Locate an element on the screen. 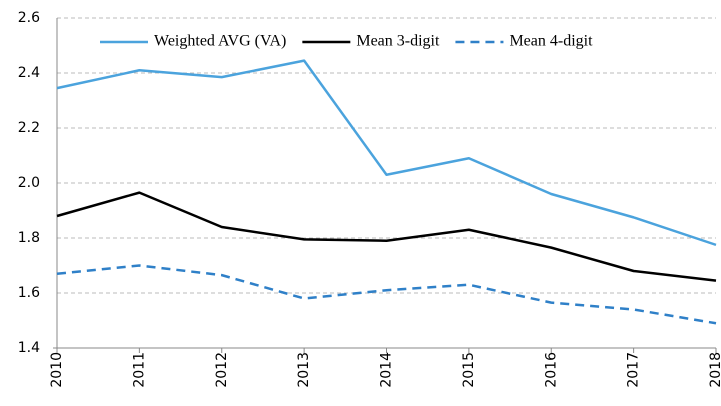 The width and height of the screenshot is (721, 406). x-tick-label: 2014 is located at coordinates (387, 370).